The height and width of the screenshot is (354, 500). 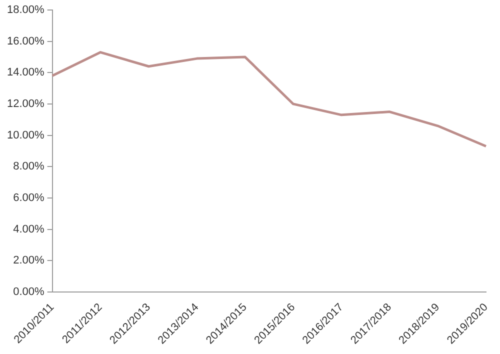 I want to click on y-tick-label: 12.00%, so click(x=25, y=104).